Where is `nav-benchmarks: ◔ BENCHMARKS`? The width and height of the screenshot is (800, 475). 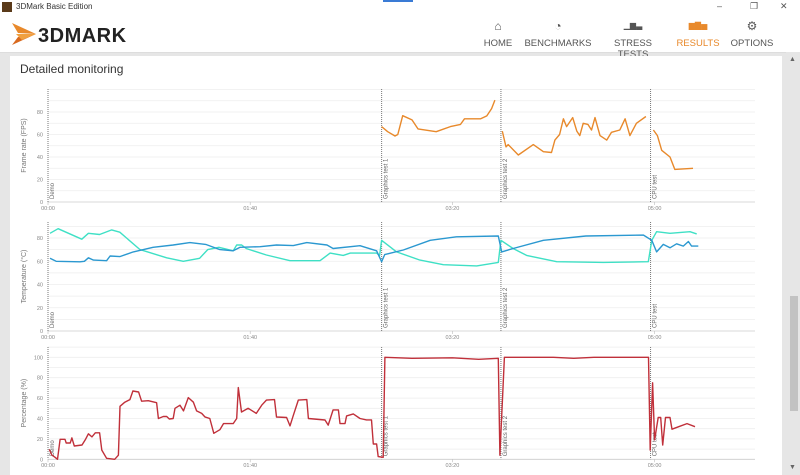
nav-benchmarks: ◔ BENCHMARKS is located at coordinates (558, 33).